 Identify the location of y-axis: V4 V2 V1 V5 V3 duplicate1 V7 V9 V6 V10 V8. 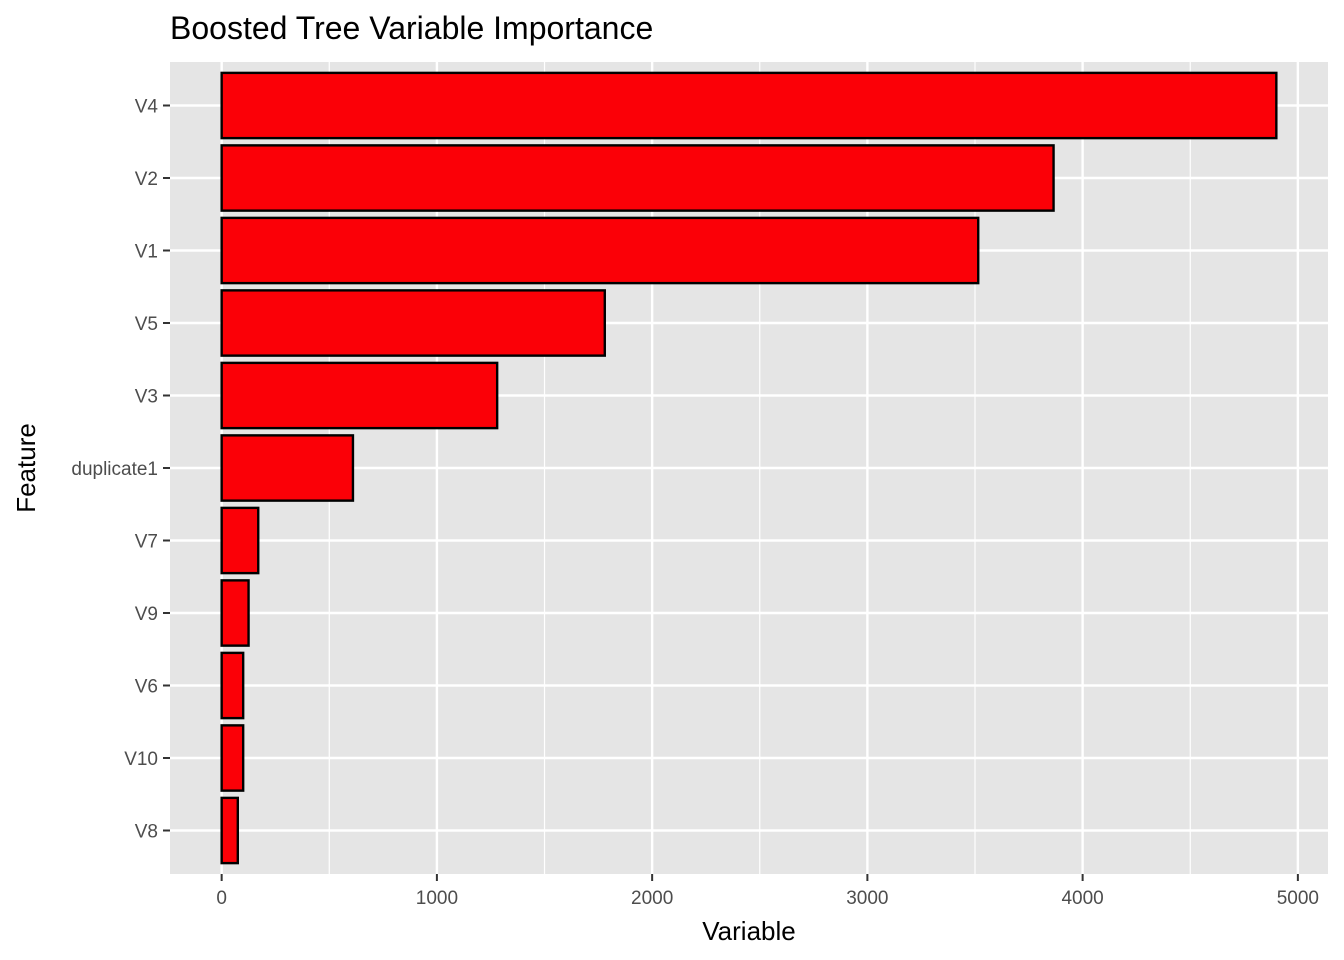
(120, 470).